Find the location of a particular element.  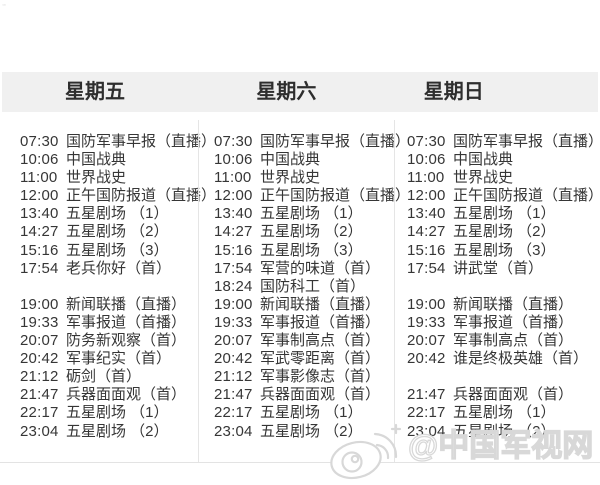

program-title: 国防科工（首） is located at coordinates (313, 286).